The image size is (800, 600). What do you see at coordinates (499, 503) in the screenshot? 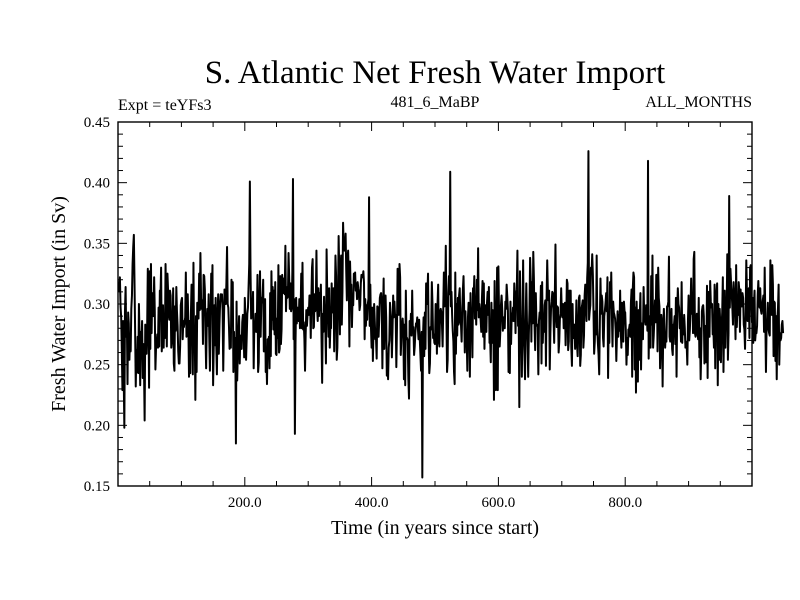
I see `x-tick-label: 600.0` at bounding box center [499, 503].